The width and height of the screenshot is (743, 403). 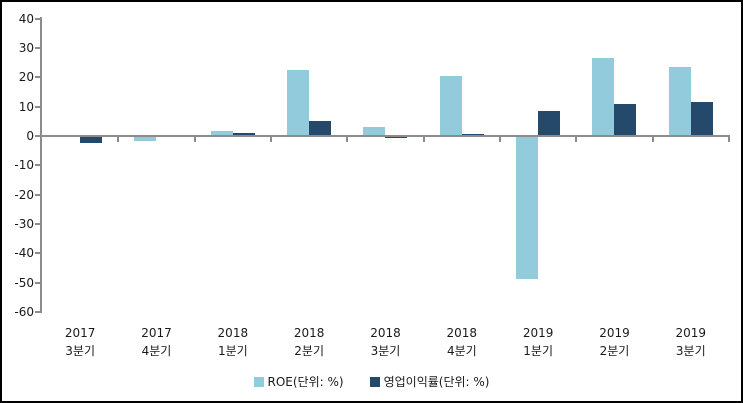 I want to click on y-axis-label: 0, so click(x=30, y=136).